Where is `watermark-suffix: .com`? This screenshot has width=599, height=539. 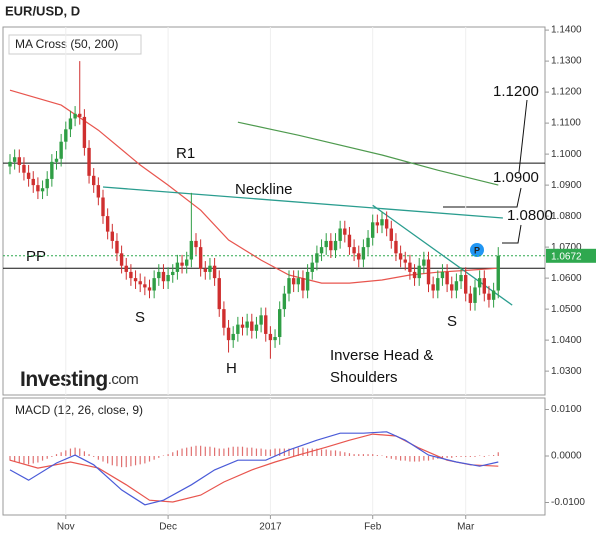
watermark-suffix: .com is located at coordinates (123, 379).